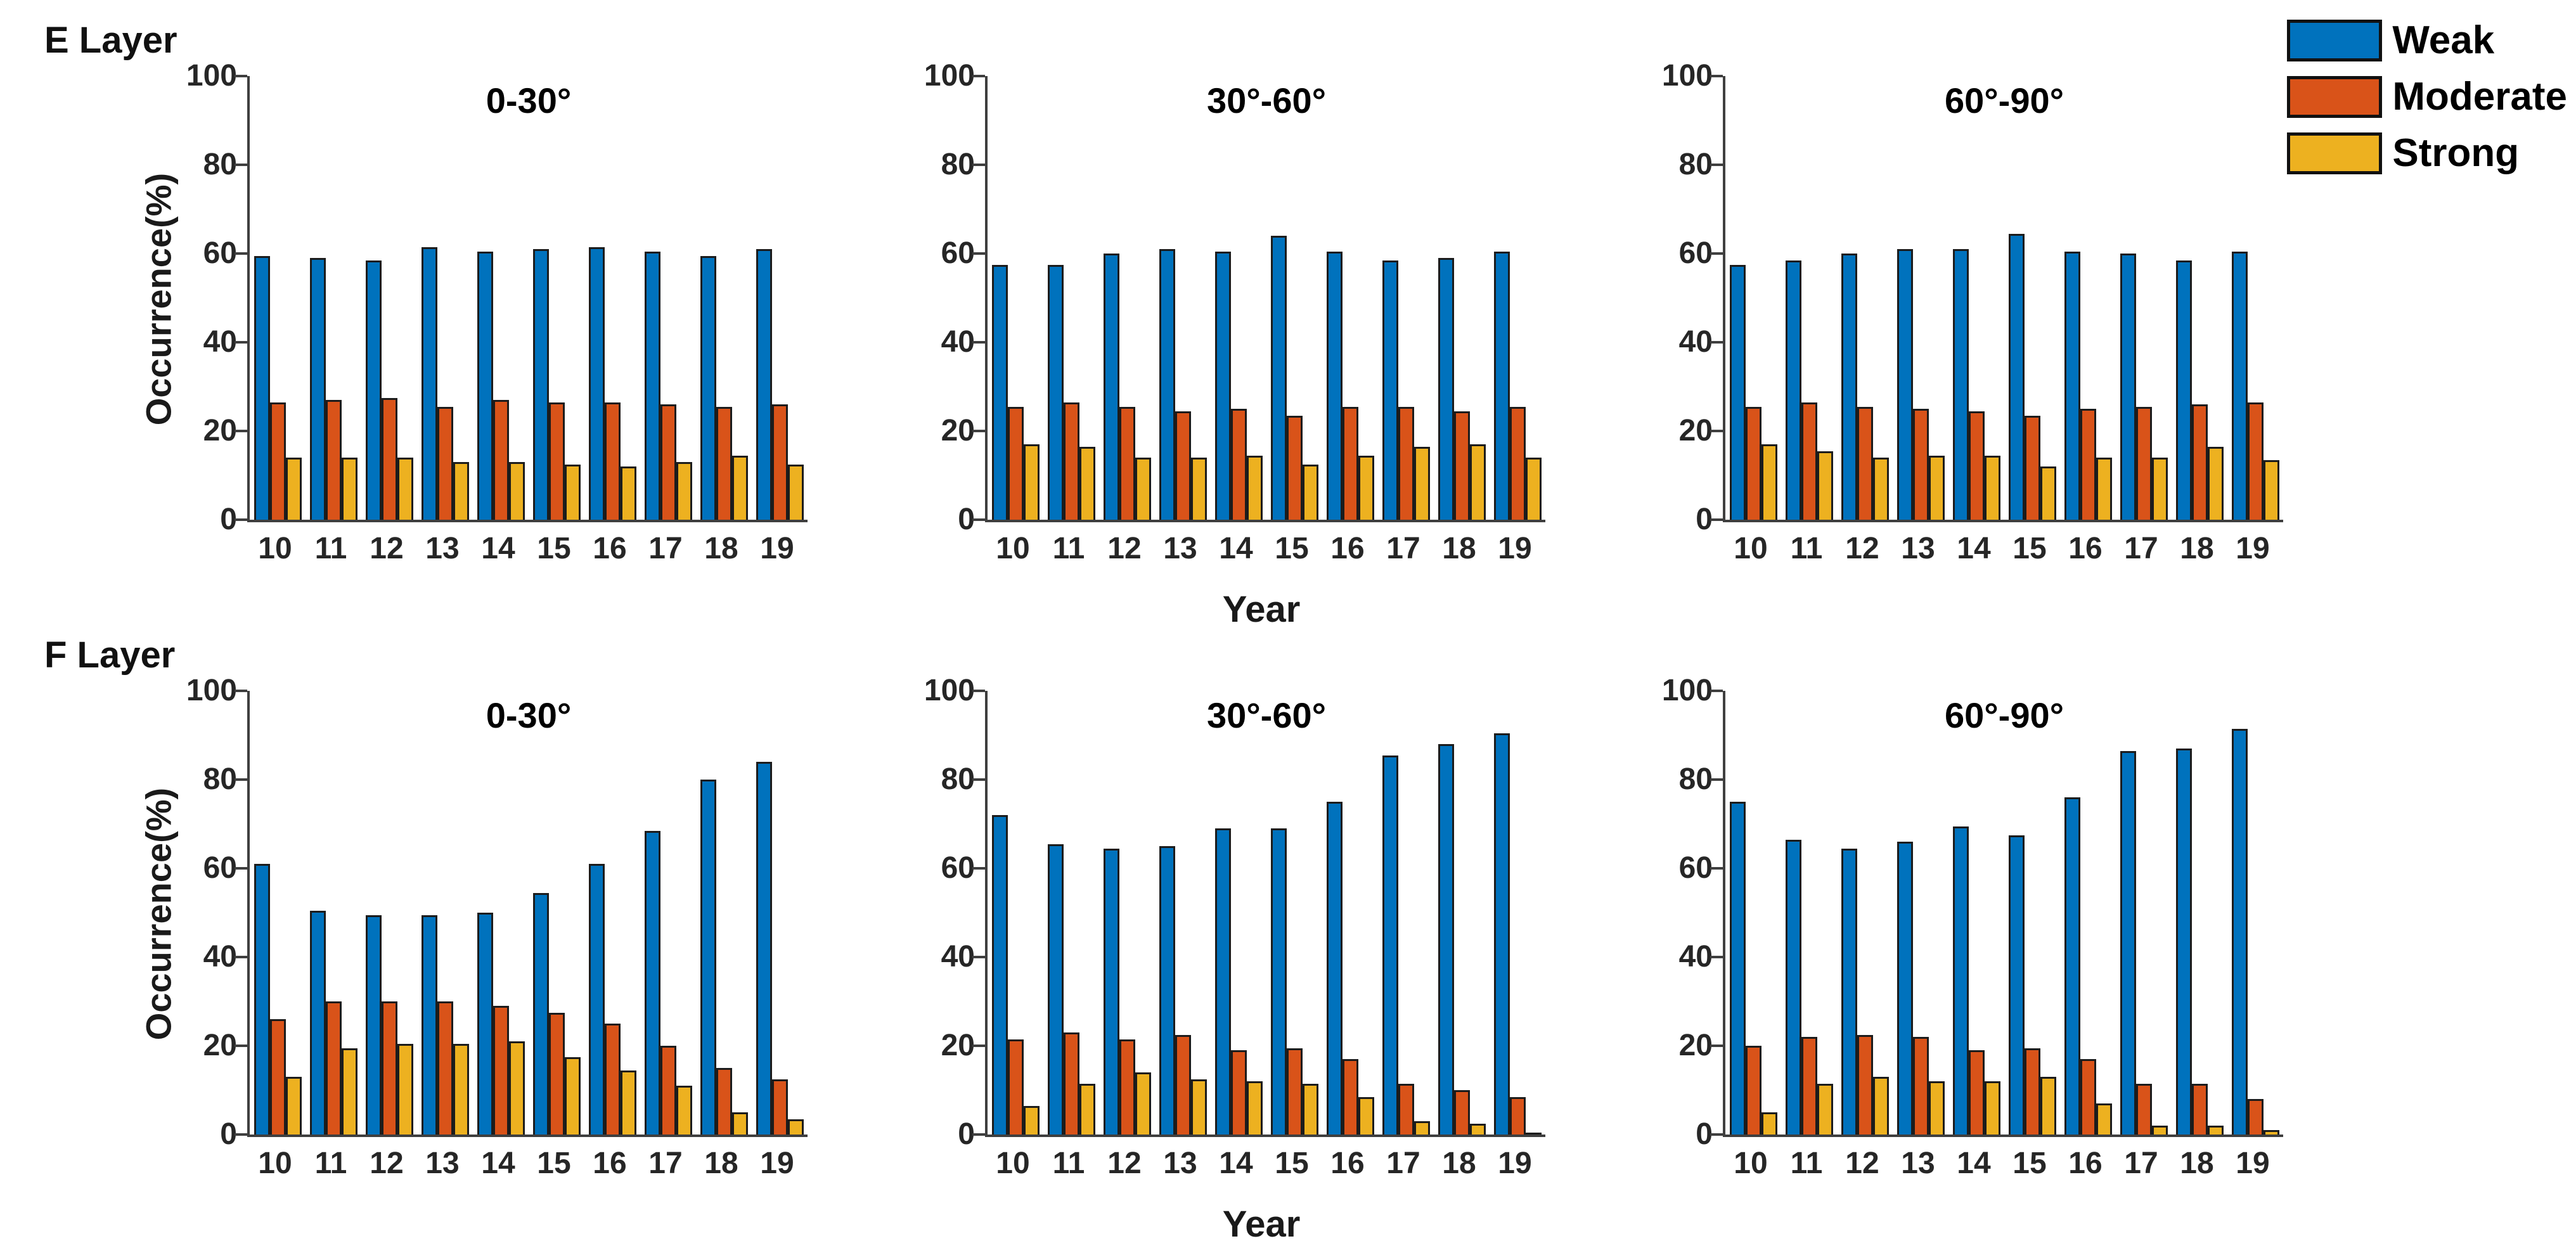 The width and height of the screenshot is (2576, 1260). Describe the element at coordinates (1266, 715) in the screenshot. I see `panel-title: 30°-60°` at that location.